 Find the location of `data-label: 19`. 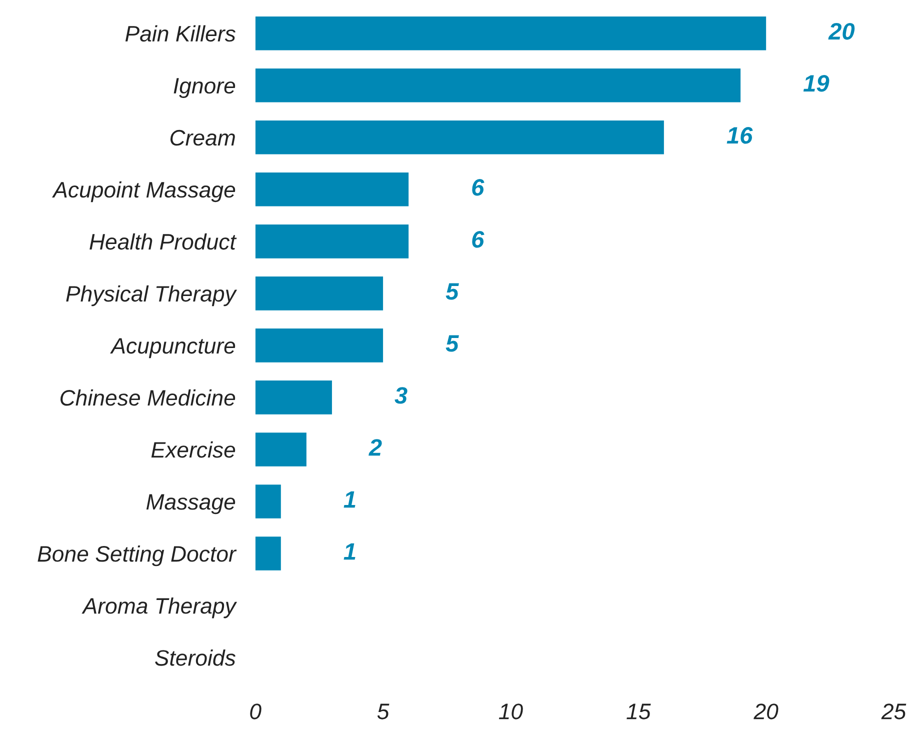

data-label: 19 is located at coordinates (816, 83).